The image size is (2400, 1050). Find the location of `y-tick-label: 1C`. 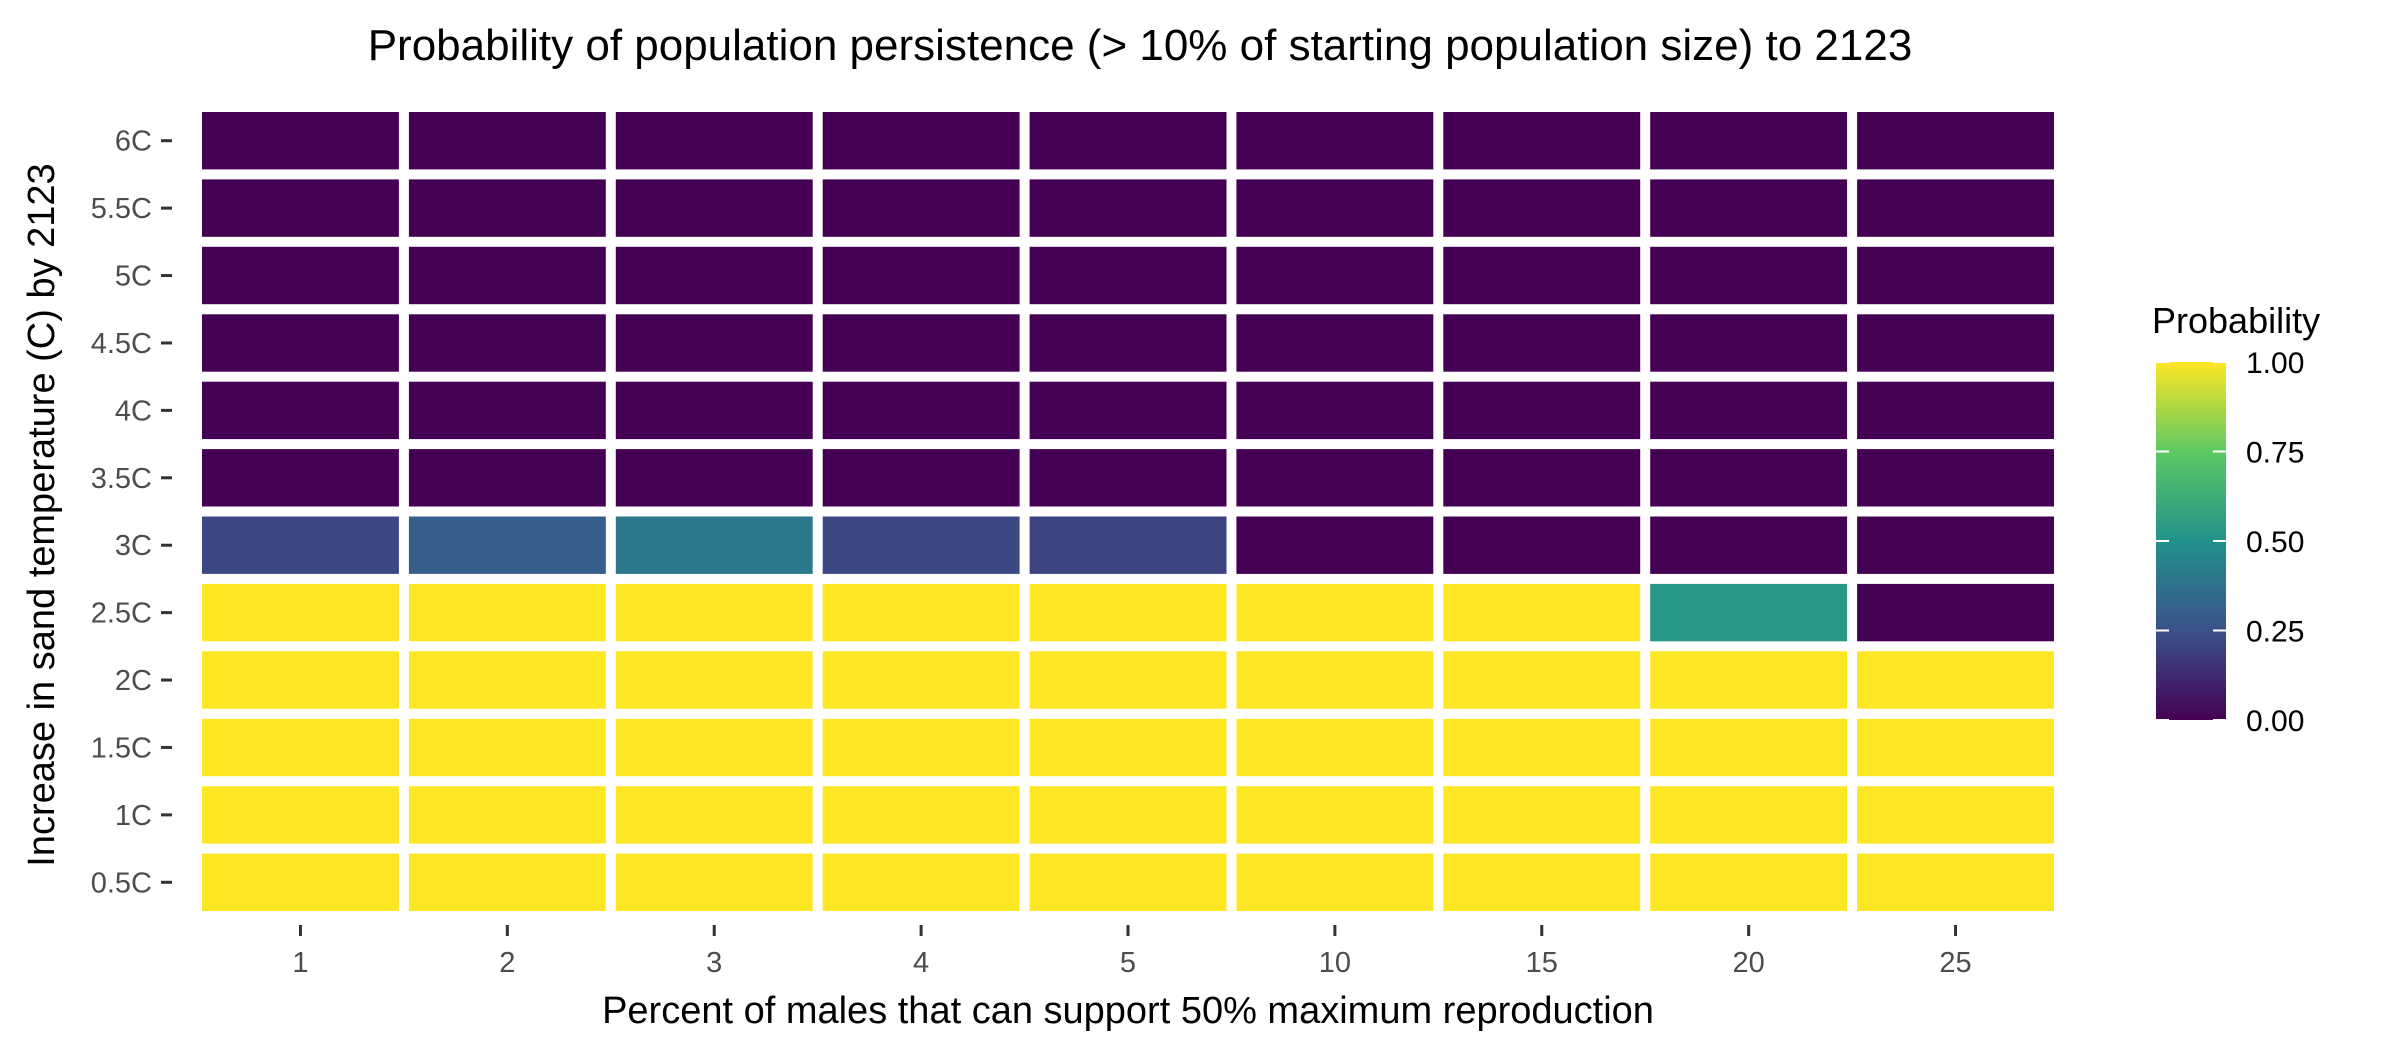

y-tick-label: 1C is located at coordinates (133, 816).